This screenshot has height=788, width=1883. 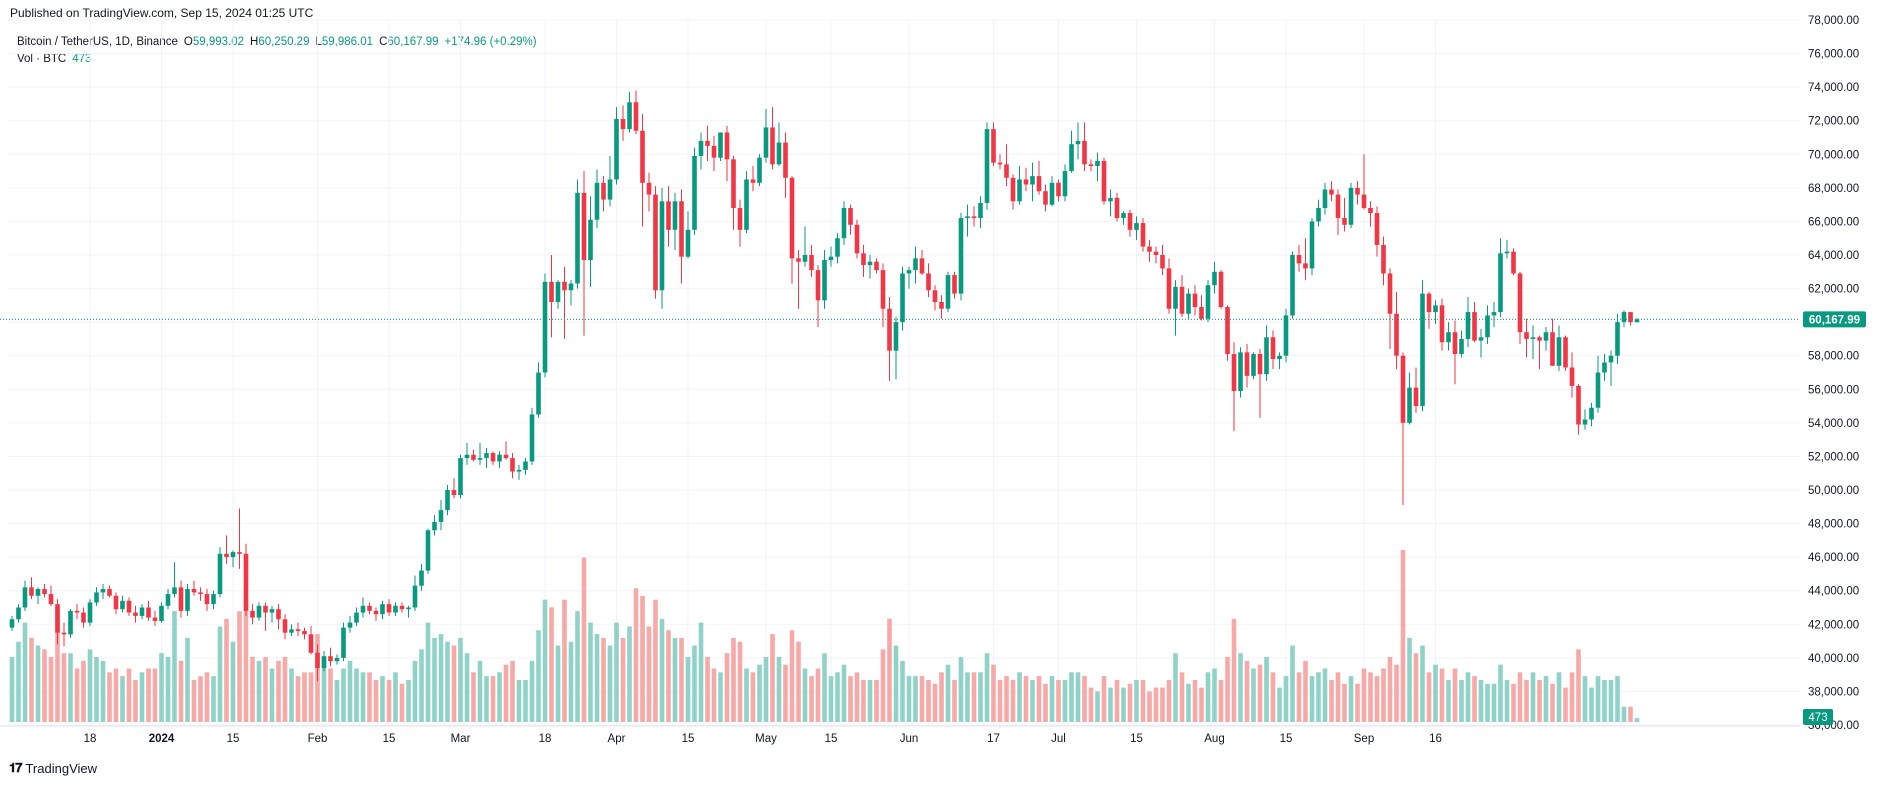 What do you see at coordinates (1833, 625) in the screenshot?
I see `y-tick-label: 42,000.00` at bounding box center [1833, 625].